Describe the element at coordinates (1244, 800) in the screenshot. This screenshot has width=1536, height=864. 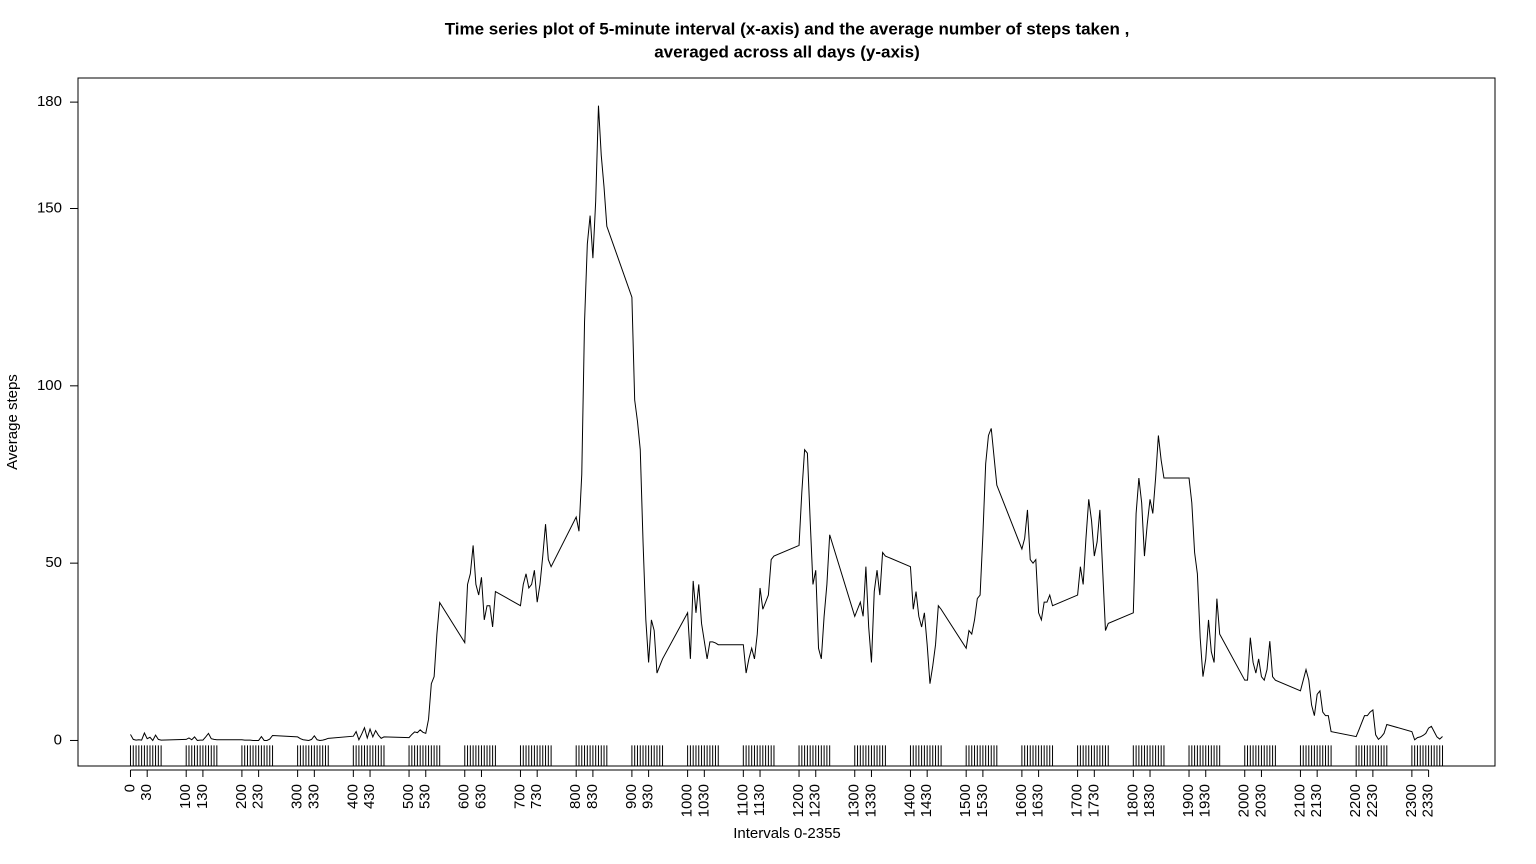
I see `x-tick-label: 2000` at that location.